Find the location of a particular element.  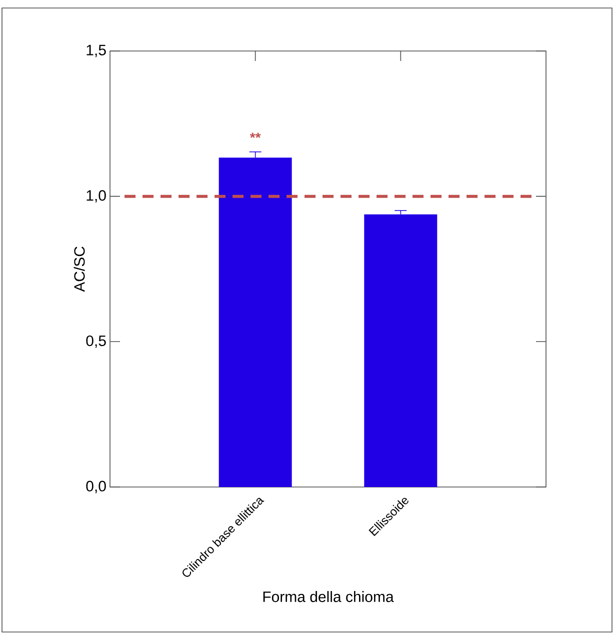

y-tick-label: 1,5 is located at coordinates (96, 51).